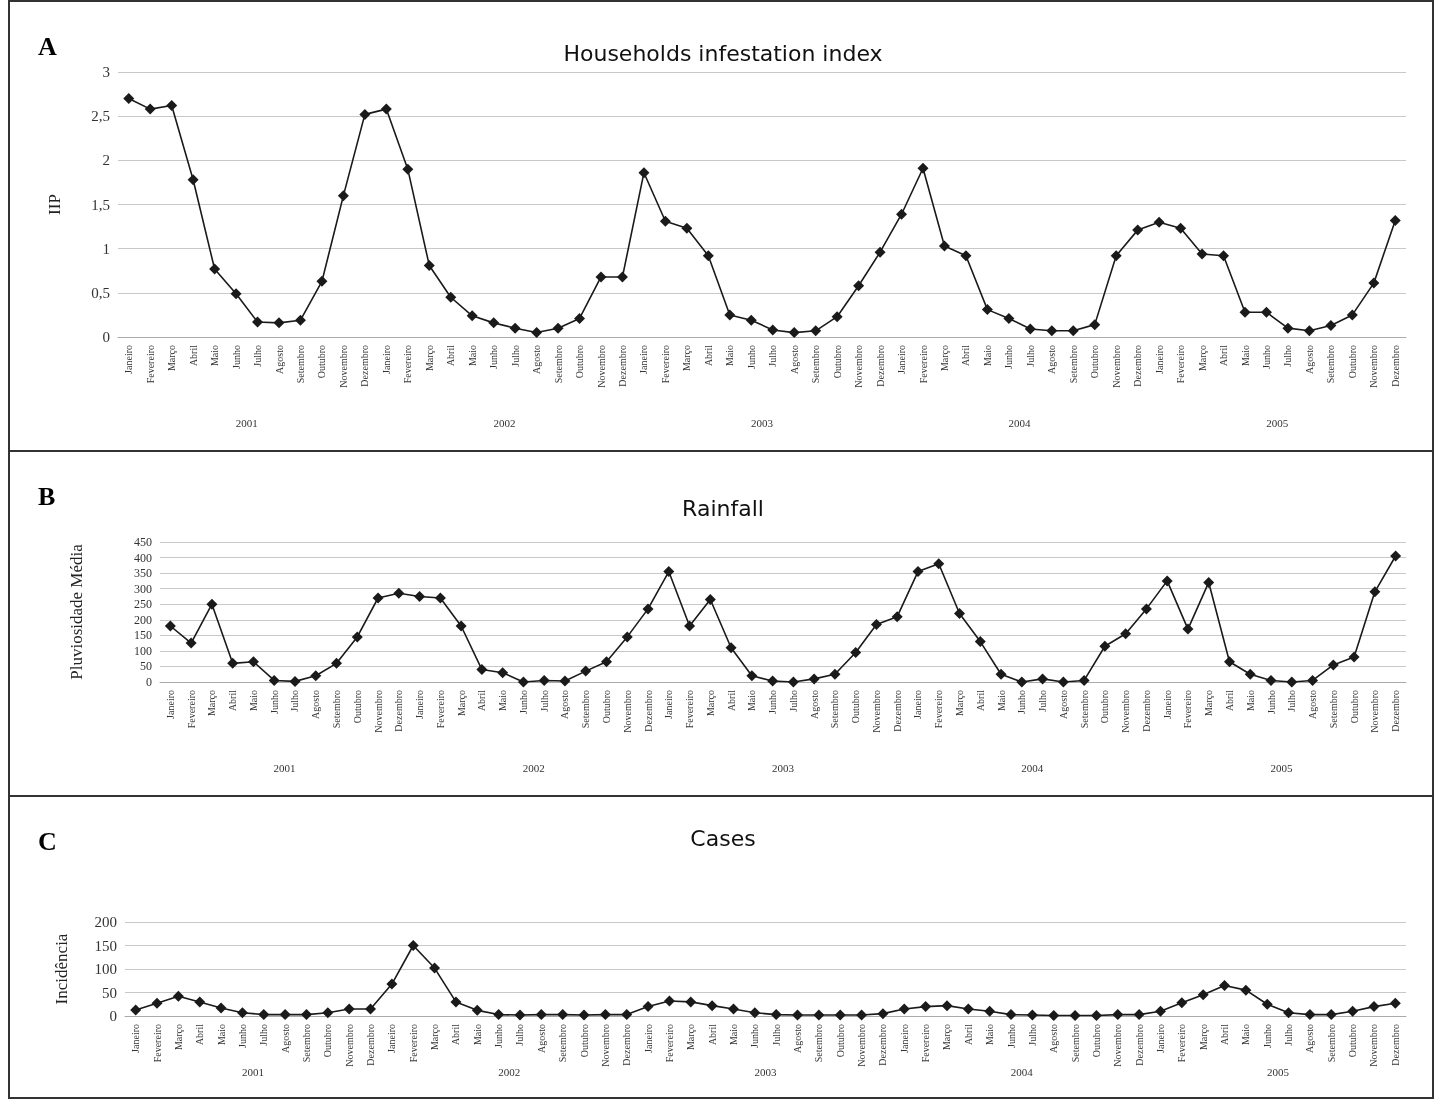 The height and width of the screenshot is (1099, 1438). I want to click on text: A, so click(47, 47).